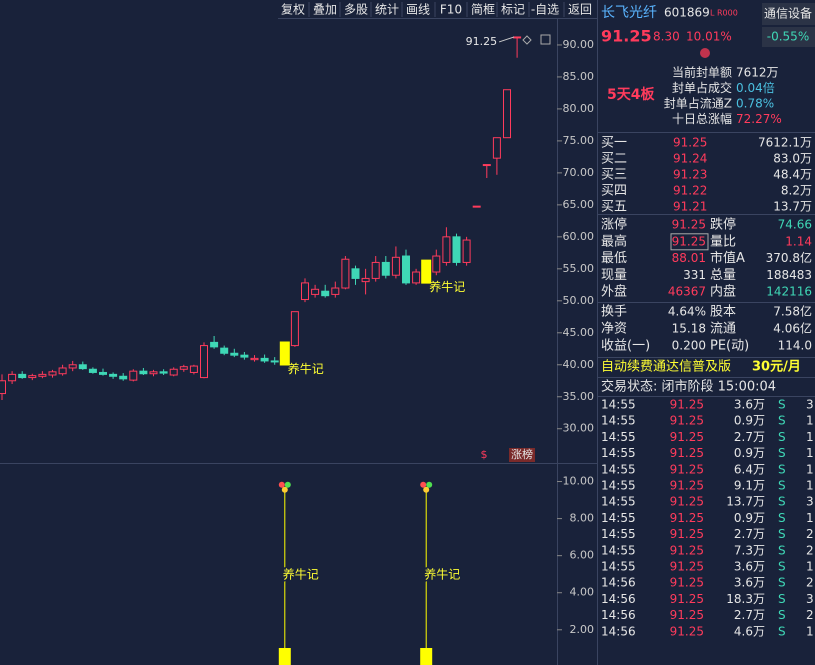 The height and width of the screenshot is (665, 815). Describe the element at coordinates (792, 328) in the screenshot. I see `stat-value: 4.06亿` at that location.